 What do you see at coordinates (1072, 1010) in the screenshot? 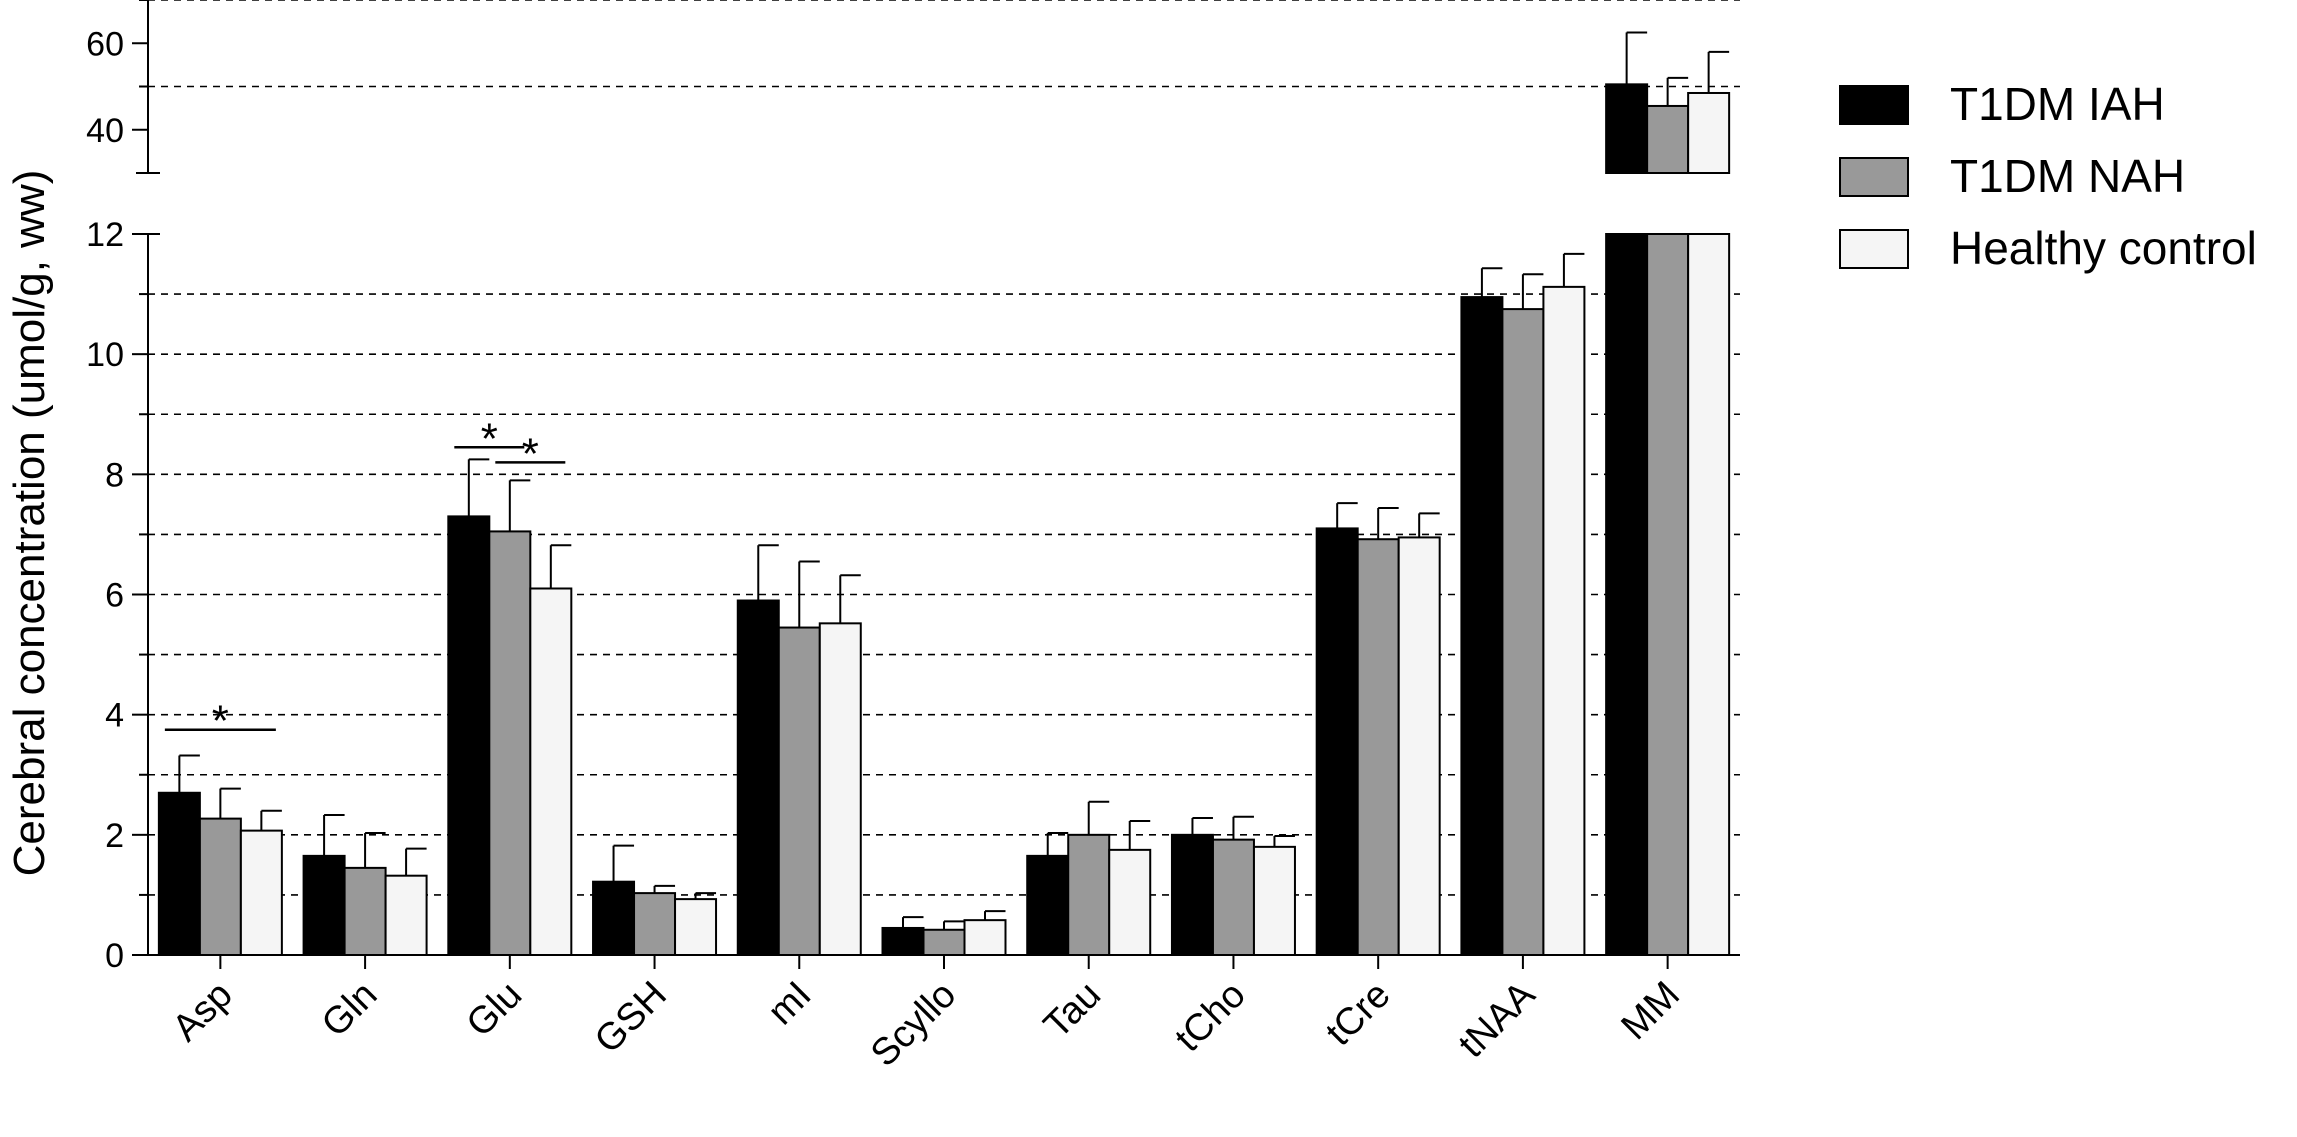
I see `x-tick-label: Tau` at bounding box center [1072, 1010].